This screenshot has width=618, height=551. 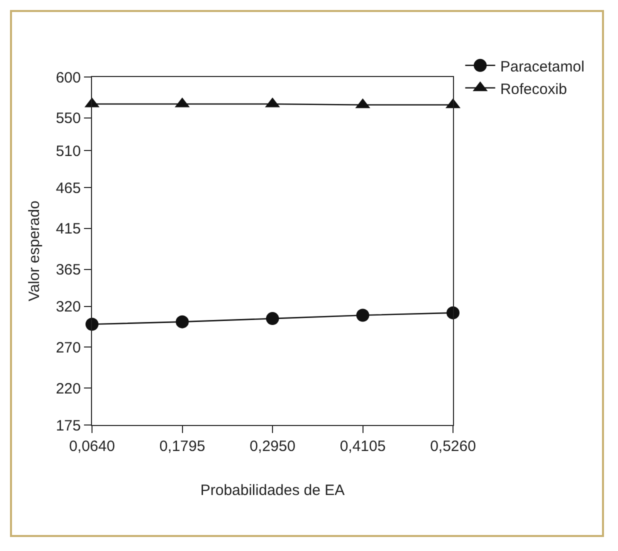 I want to click on x-tick-label: 0,4105, so click(x=363, y=447).